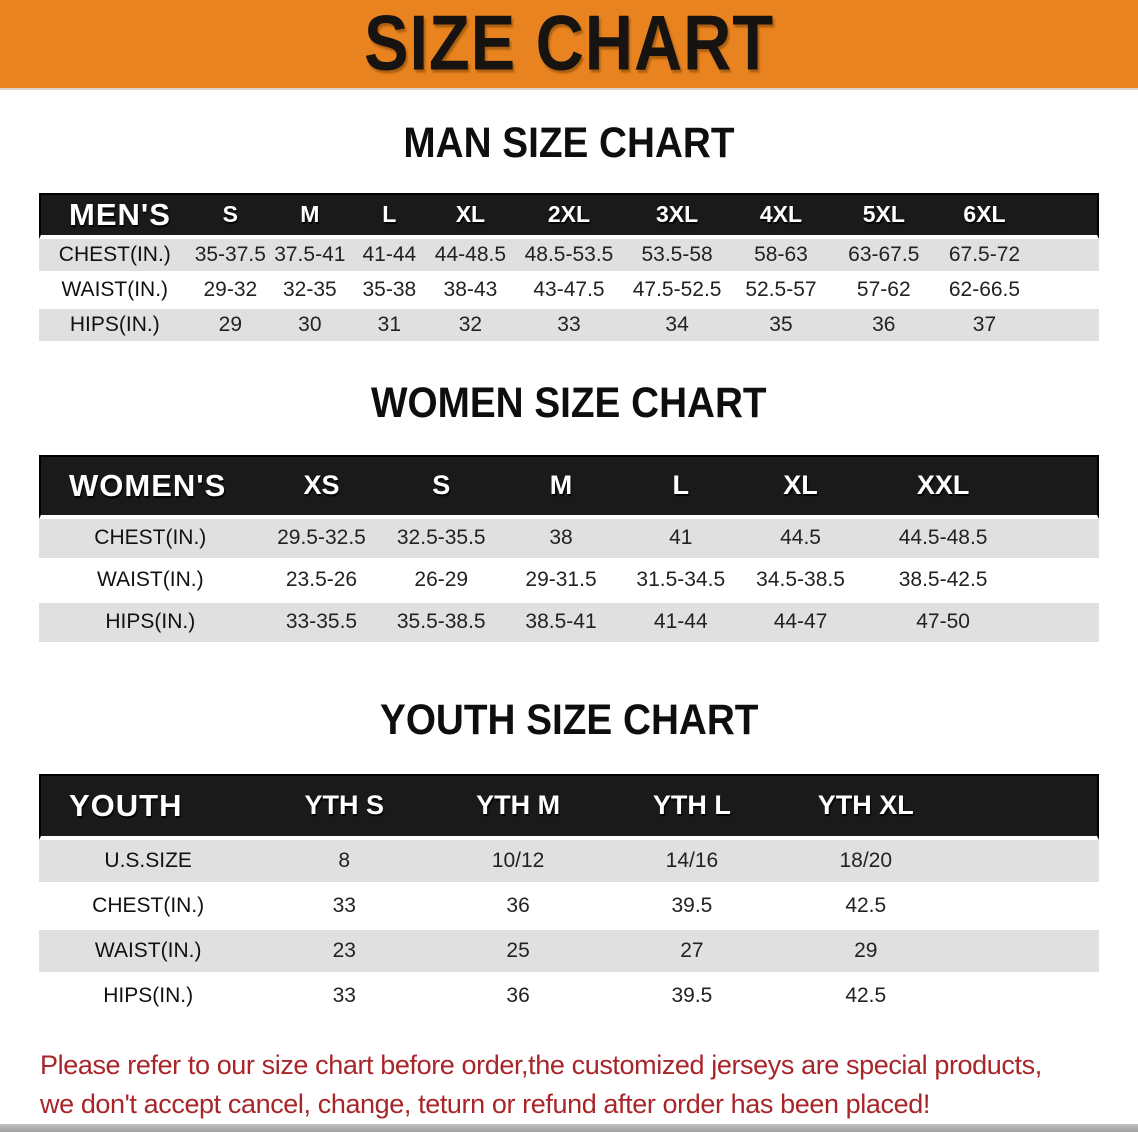 This screenshot has width=1138, height=1132. I want to click on women-size-value: 29-31.5, so click(561, 581).